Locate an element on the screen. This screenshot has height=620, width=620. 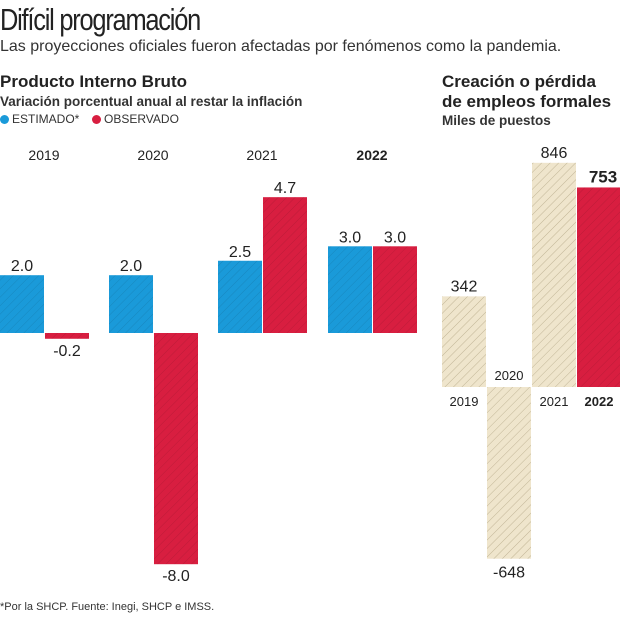
jobs-value-label: 846 is located at coordinates (554, 153).